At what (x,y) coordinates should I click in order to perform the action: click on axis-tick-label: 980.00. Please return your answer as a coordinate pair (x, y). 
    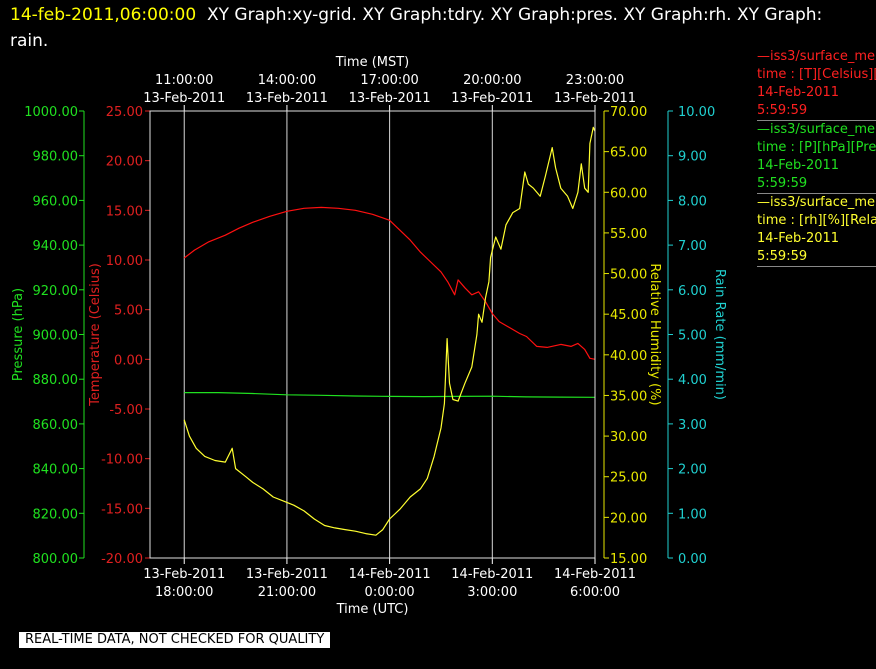
    Looking at the image, I should click on (56, 157).